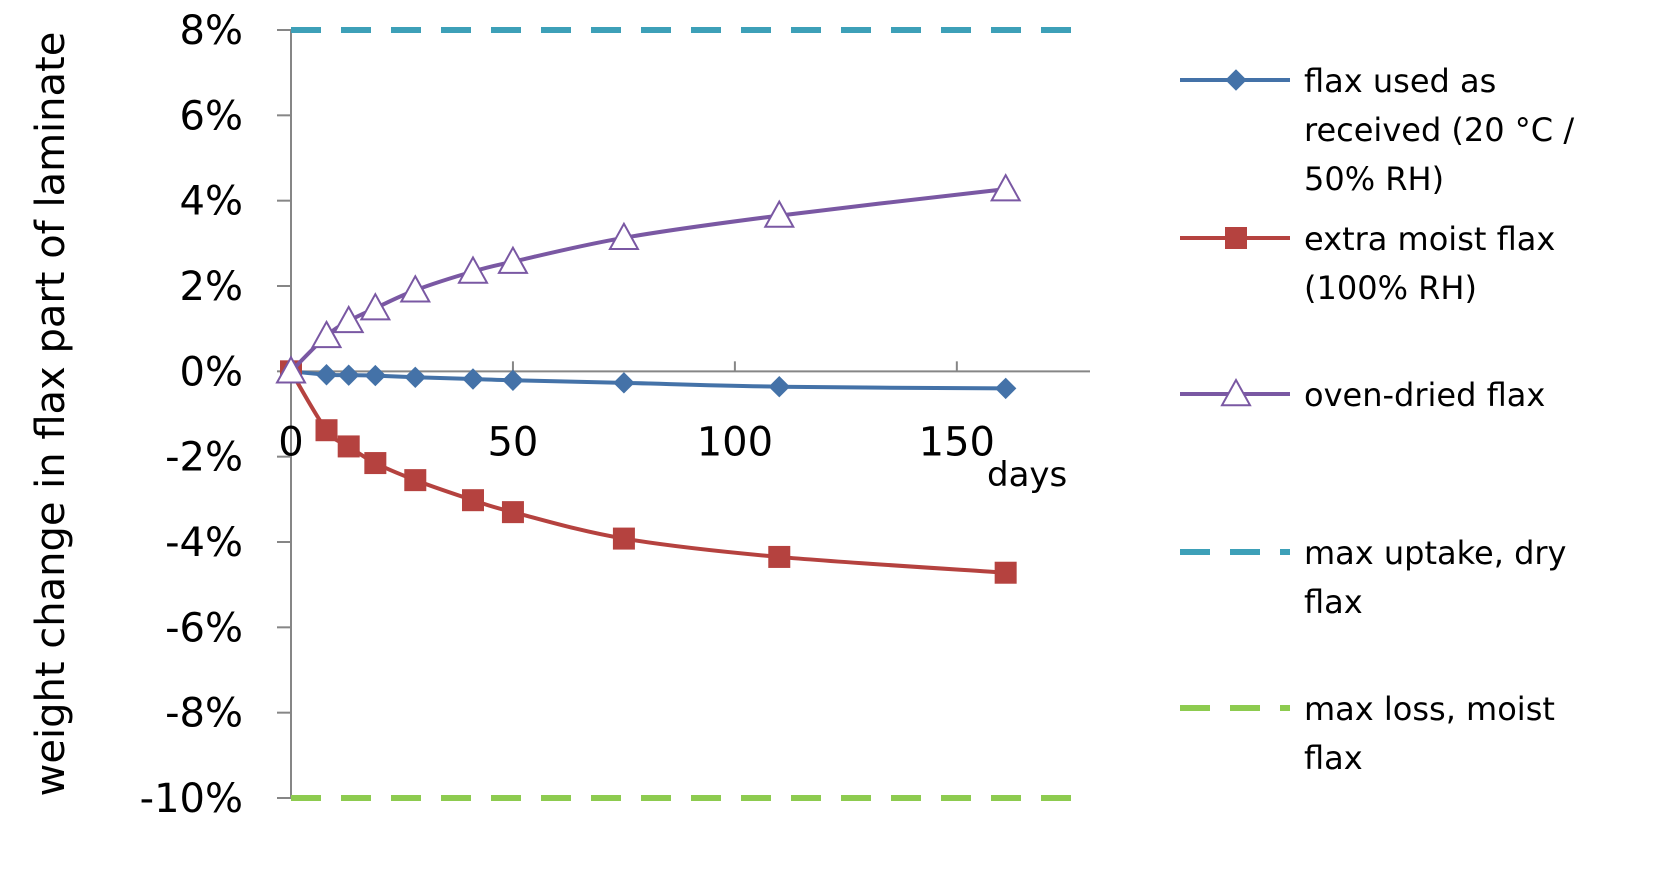 Image resolution: width=1668 pixels, height=871 pixels. What do you see at coordinates (204, 458) in the screenshot?
I see `y-tick-label: -2%` at bounding box center [204, 458].